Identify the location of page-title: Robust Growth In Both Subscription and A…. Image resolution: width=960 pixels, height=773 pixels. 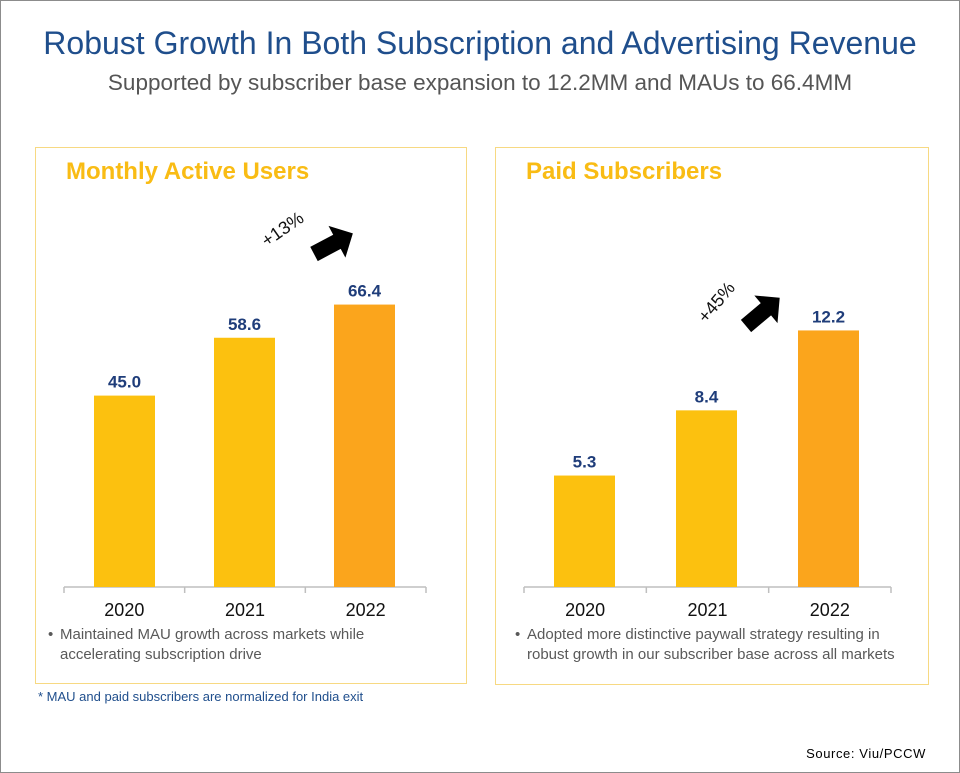
(480, 43).